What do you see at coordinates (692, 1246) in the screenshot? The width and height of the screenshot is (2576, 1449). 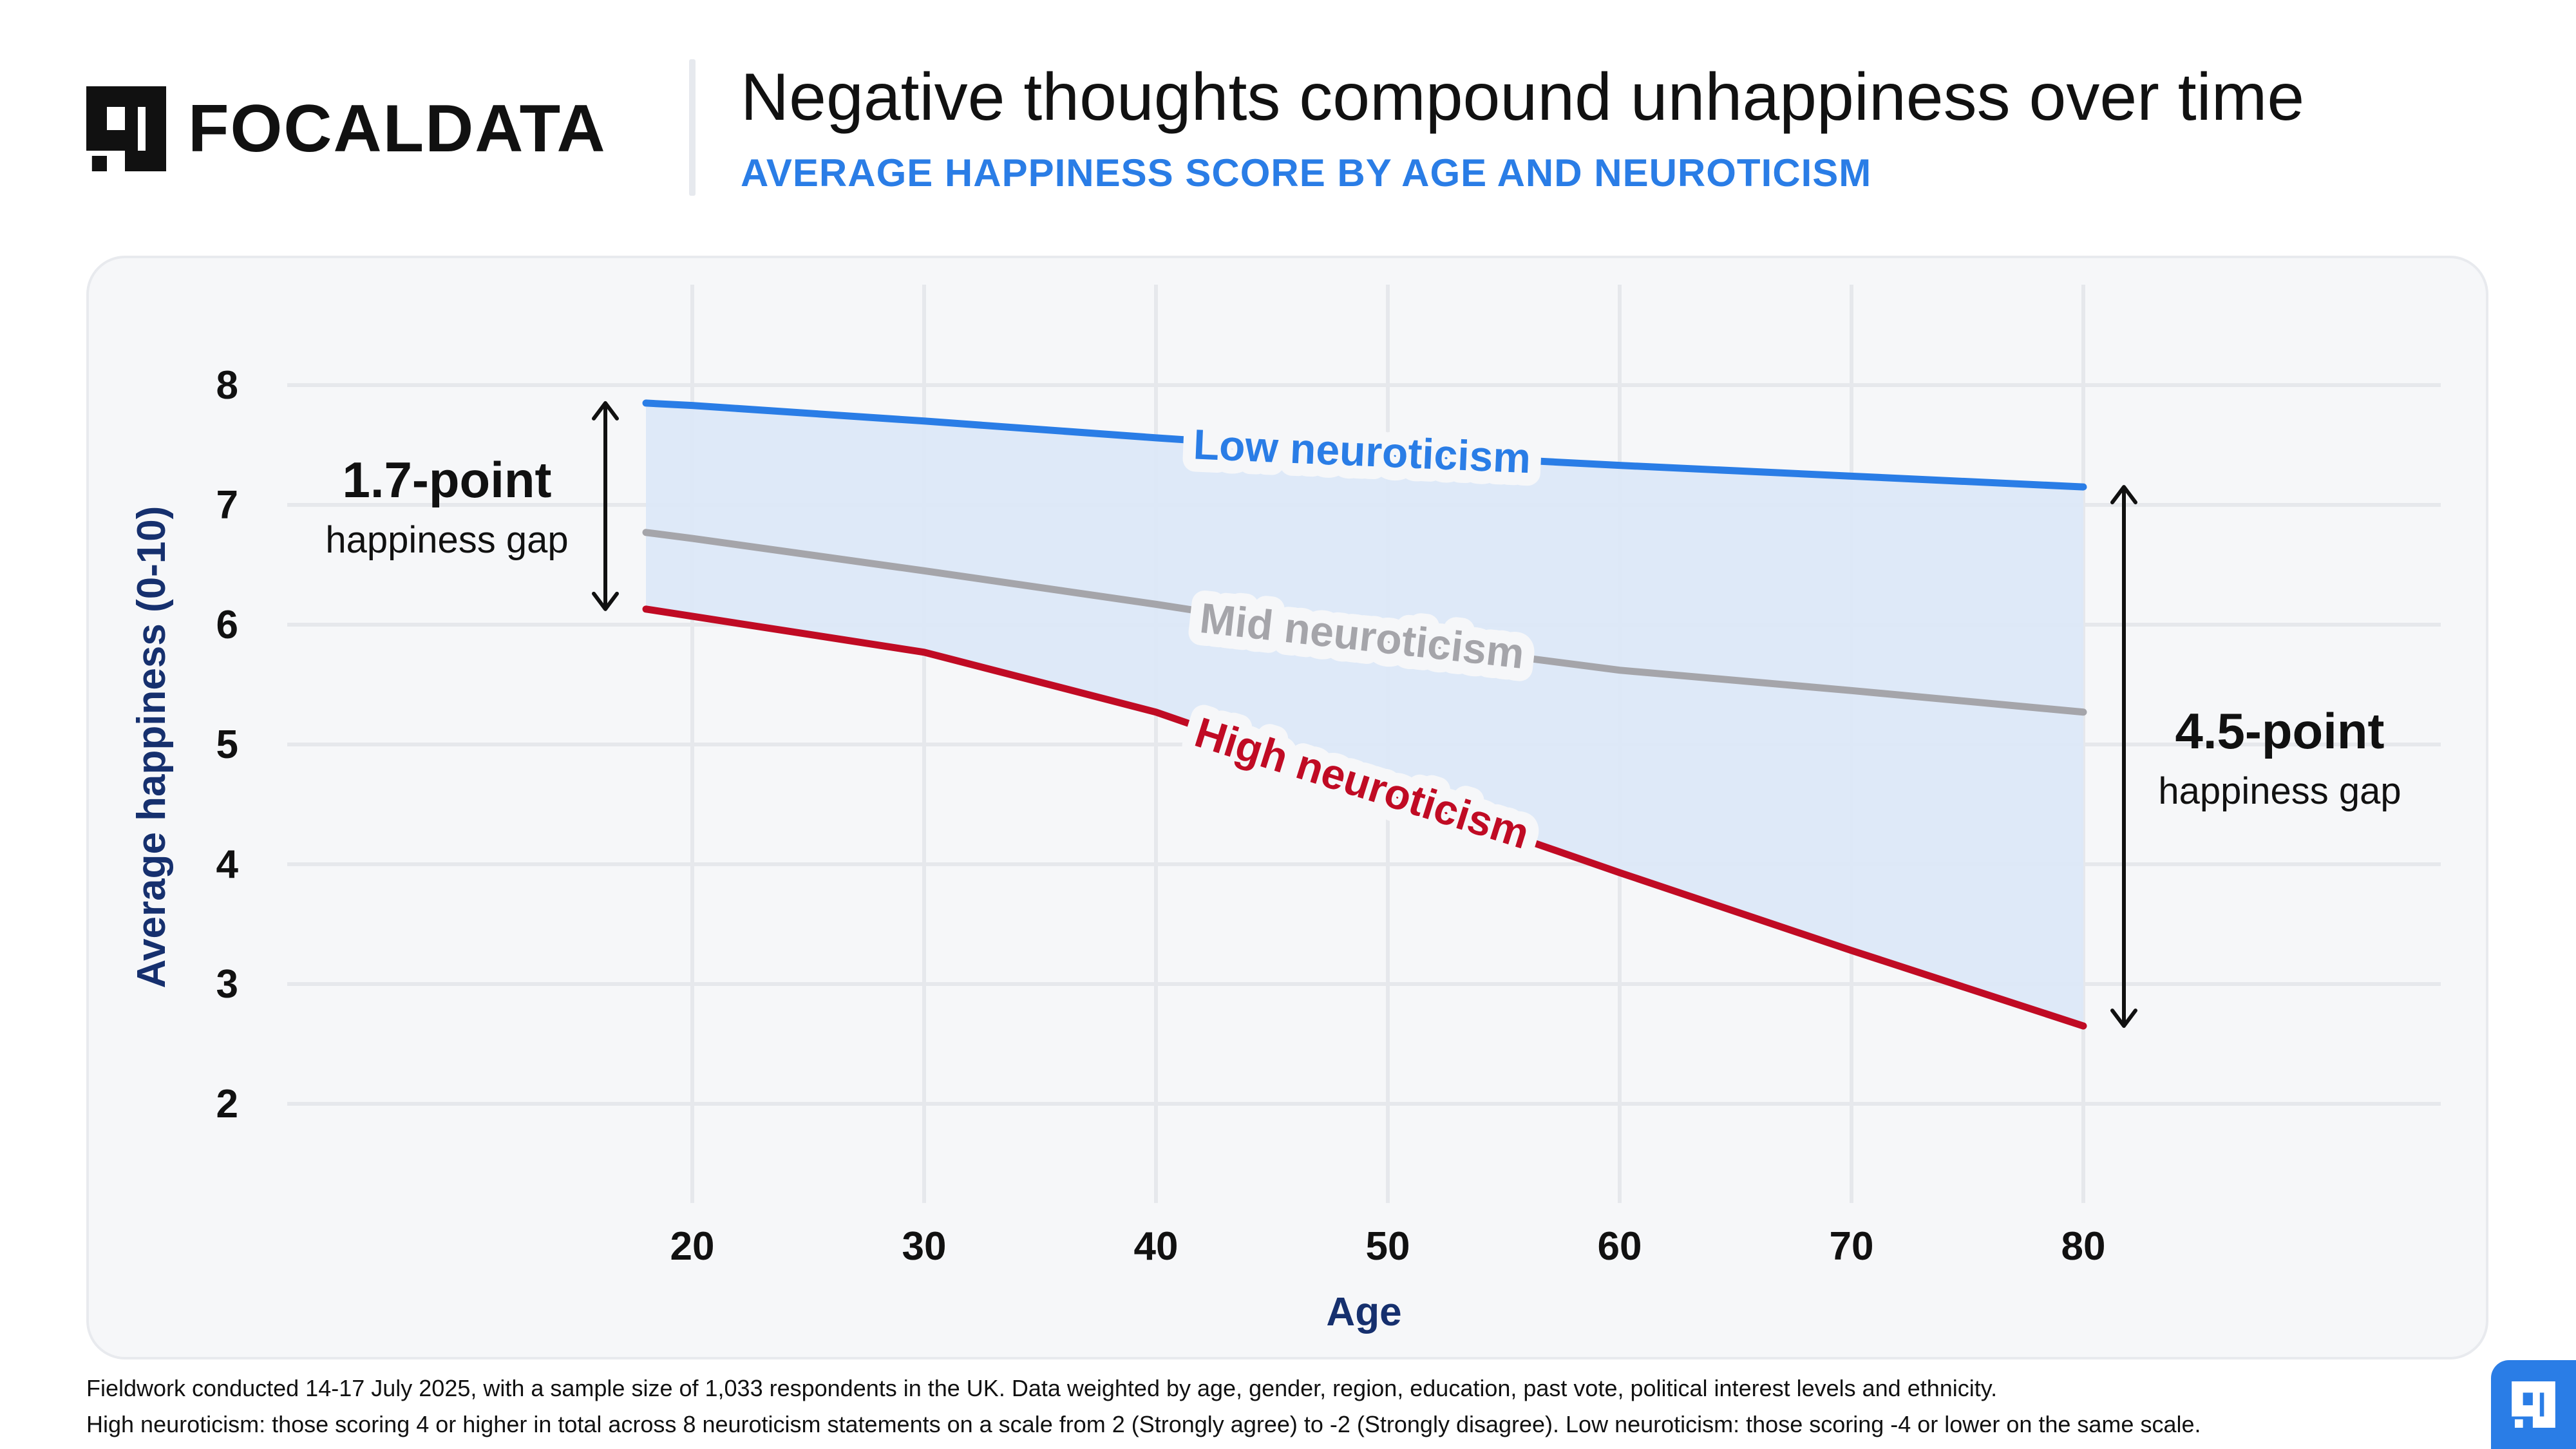 I see `x-tick-label: 20` at bounding box center [692, 1246].